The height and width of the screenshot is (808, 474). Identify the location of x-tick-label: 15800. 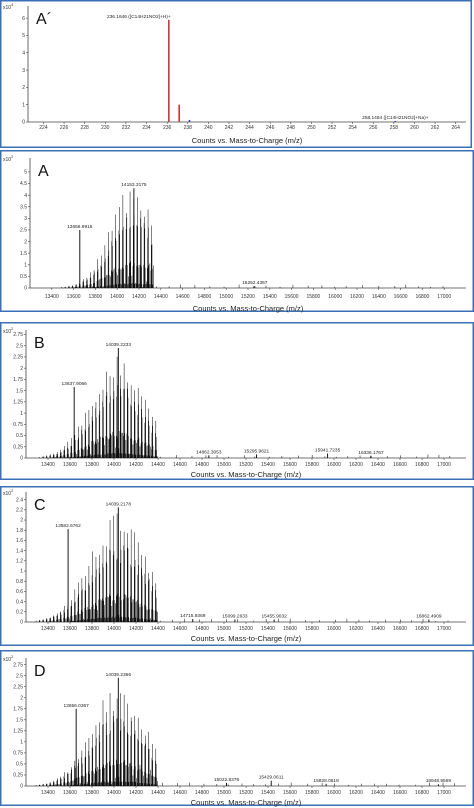
(312, 793).